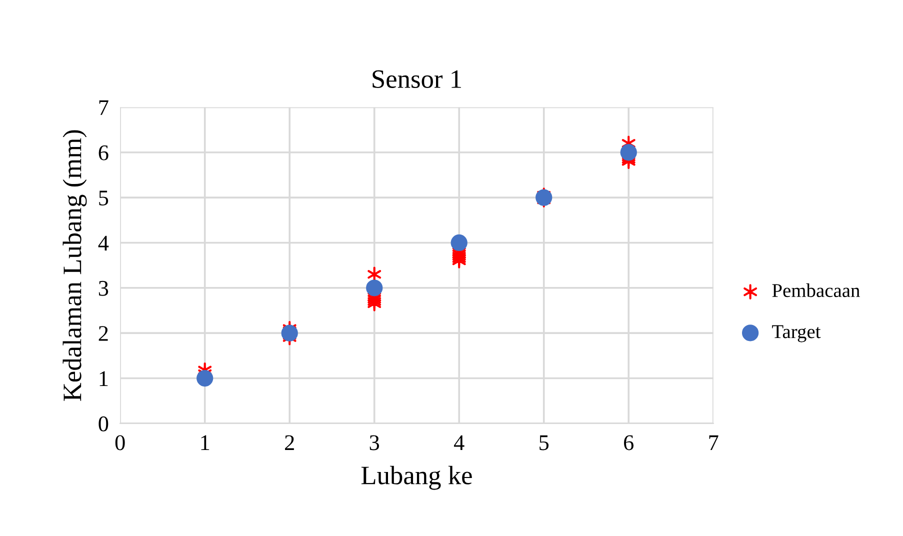  I want to click on y-tick-label: 6, so click(103, 152).